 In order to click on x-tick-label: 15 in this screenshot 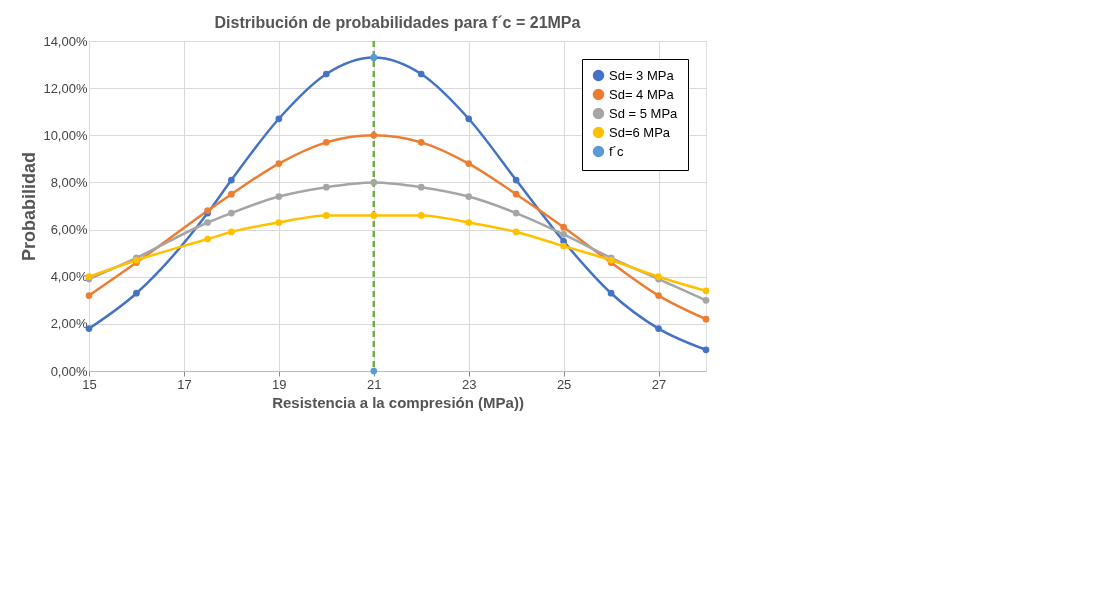, I will do `click(89, 384)`.